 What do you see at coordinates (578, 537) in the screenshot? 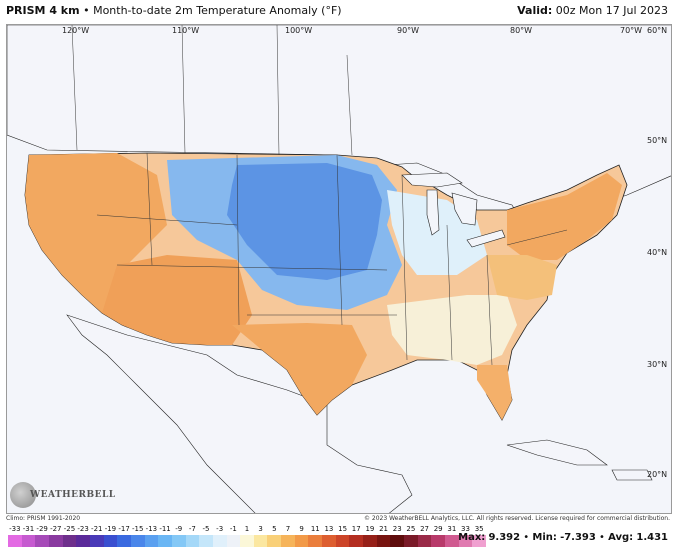
I see `min-value: -7.393` at bounding box center [578, 537].